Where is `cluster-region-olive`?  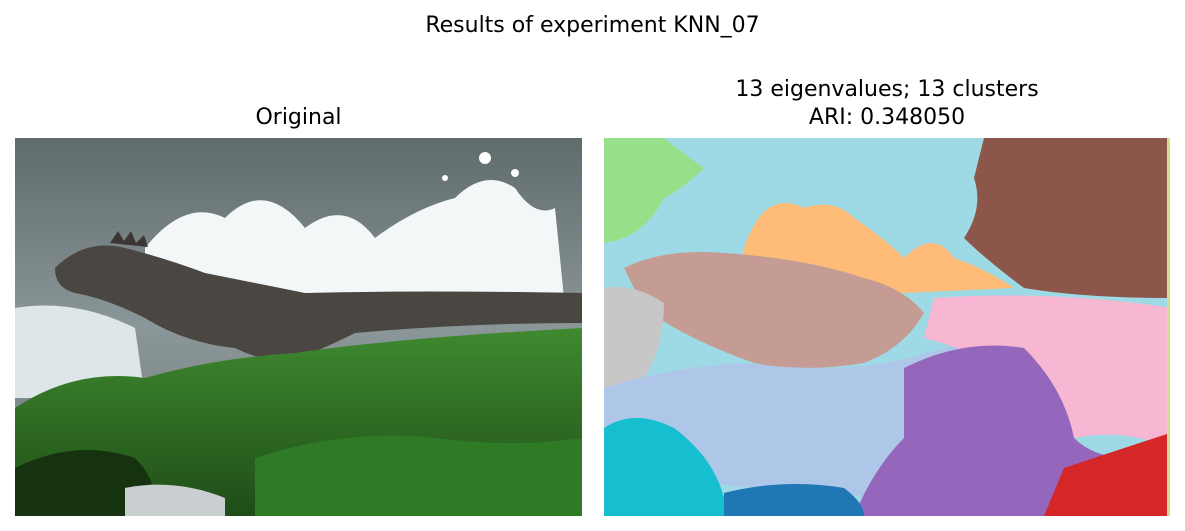 cluster-region-olive is located at coordinates (1168, 327).